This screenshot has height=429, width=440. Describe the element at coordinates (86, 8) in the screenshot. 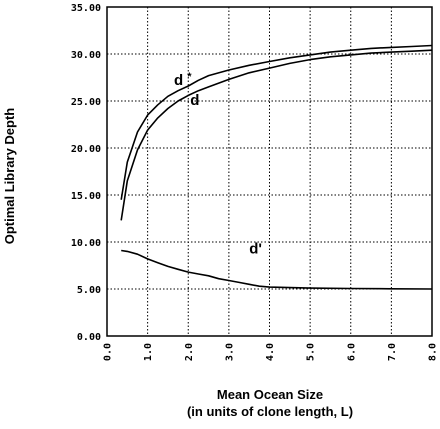

I see `y-tick-label: 35.00` at that location.